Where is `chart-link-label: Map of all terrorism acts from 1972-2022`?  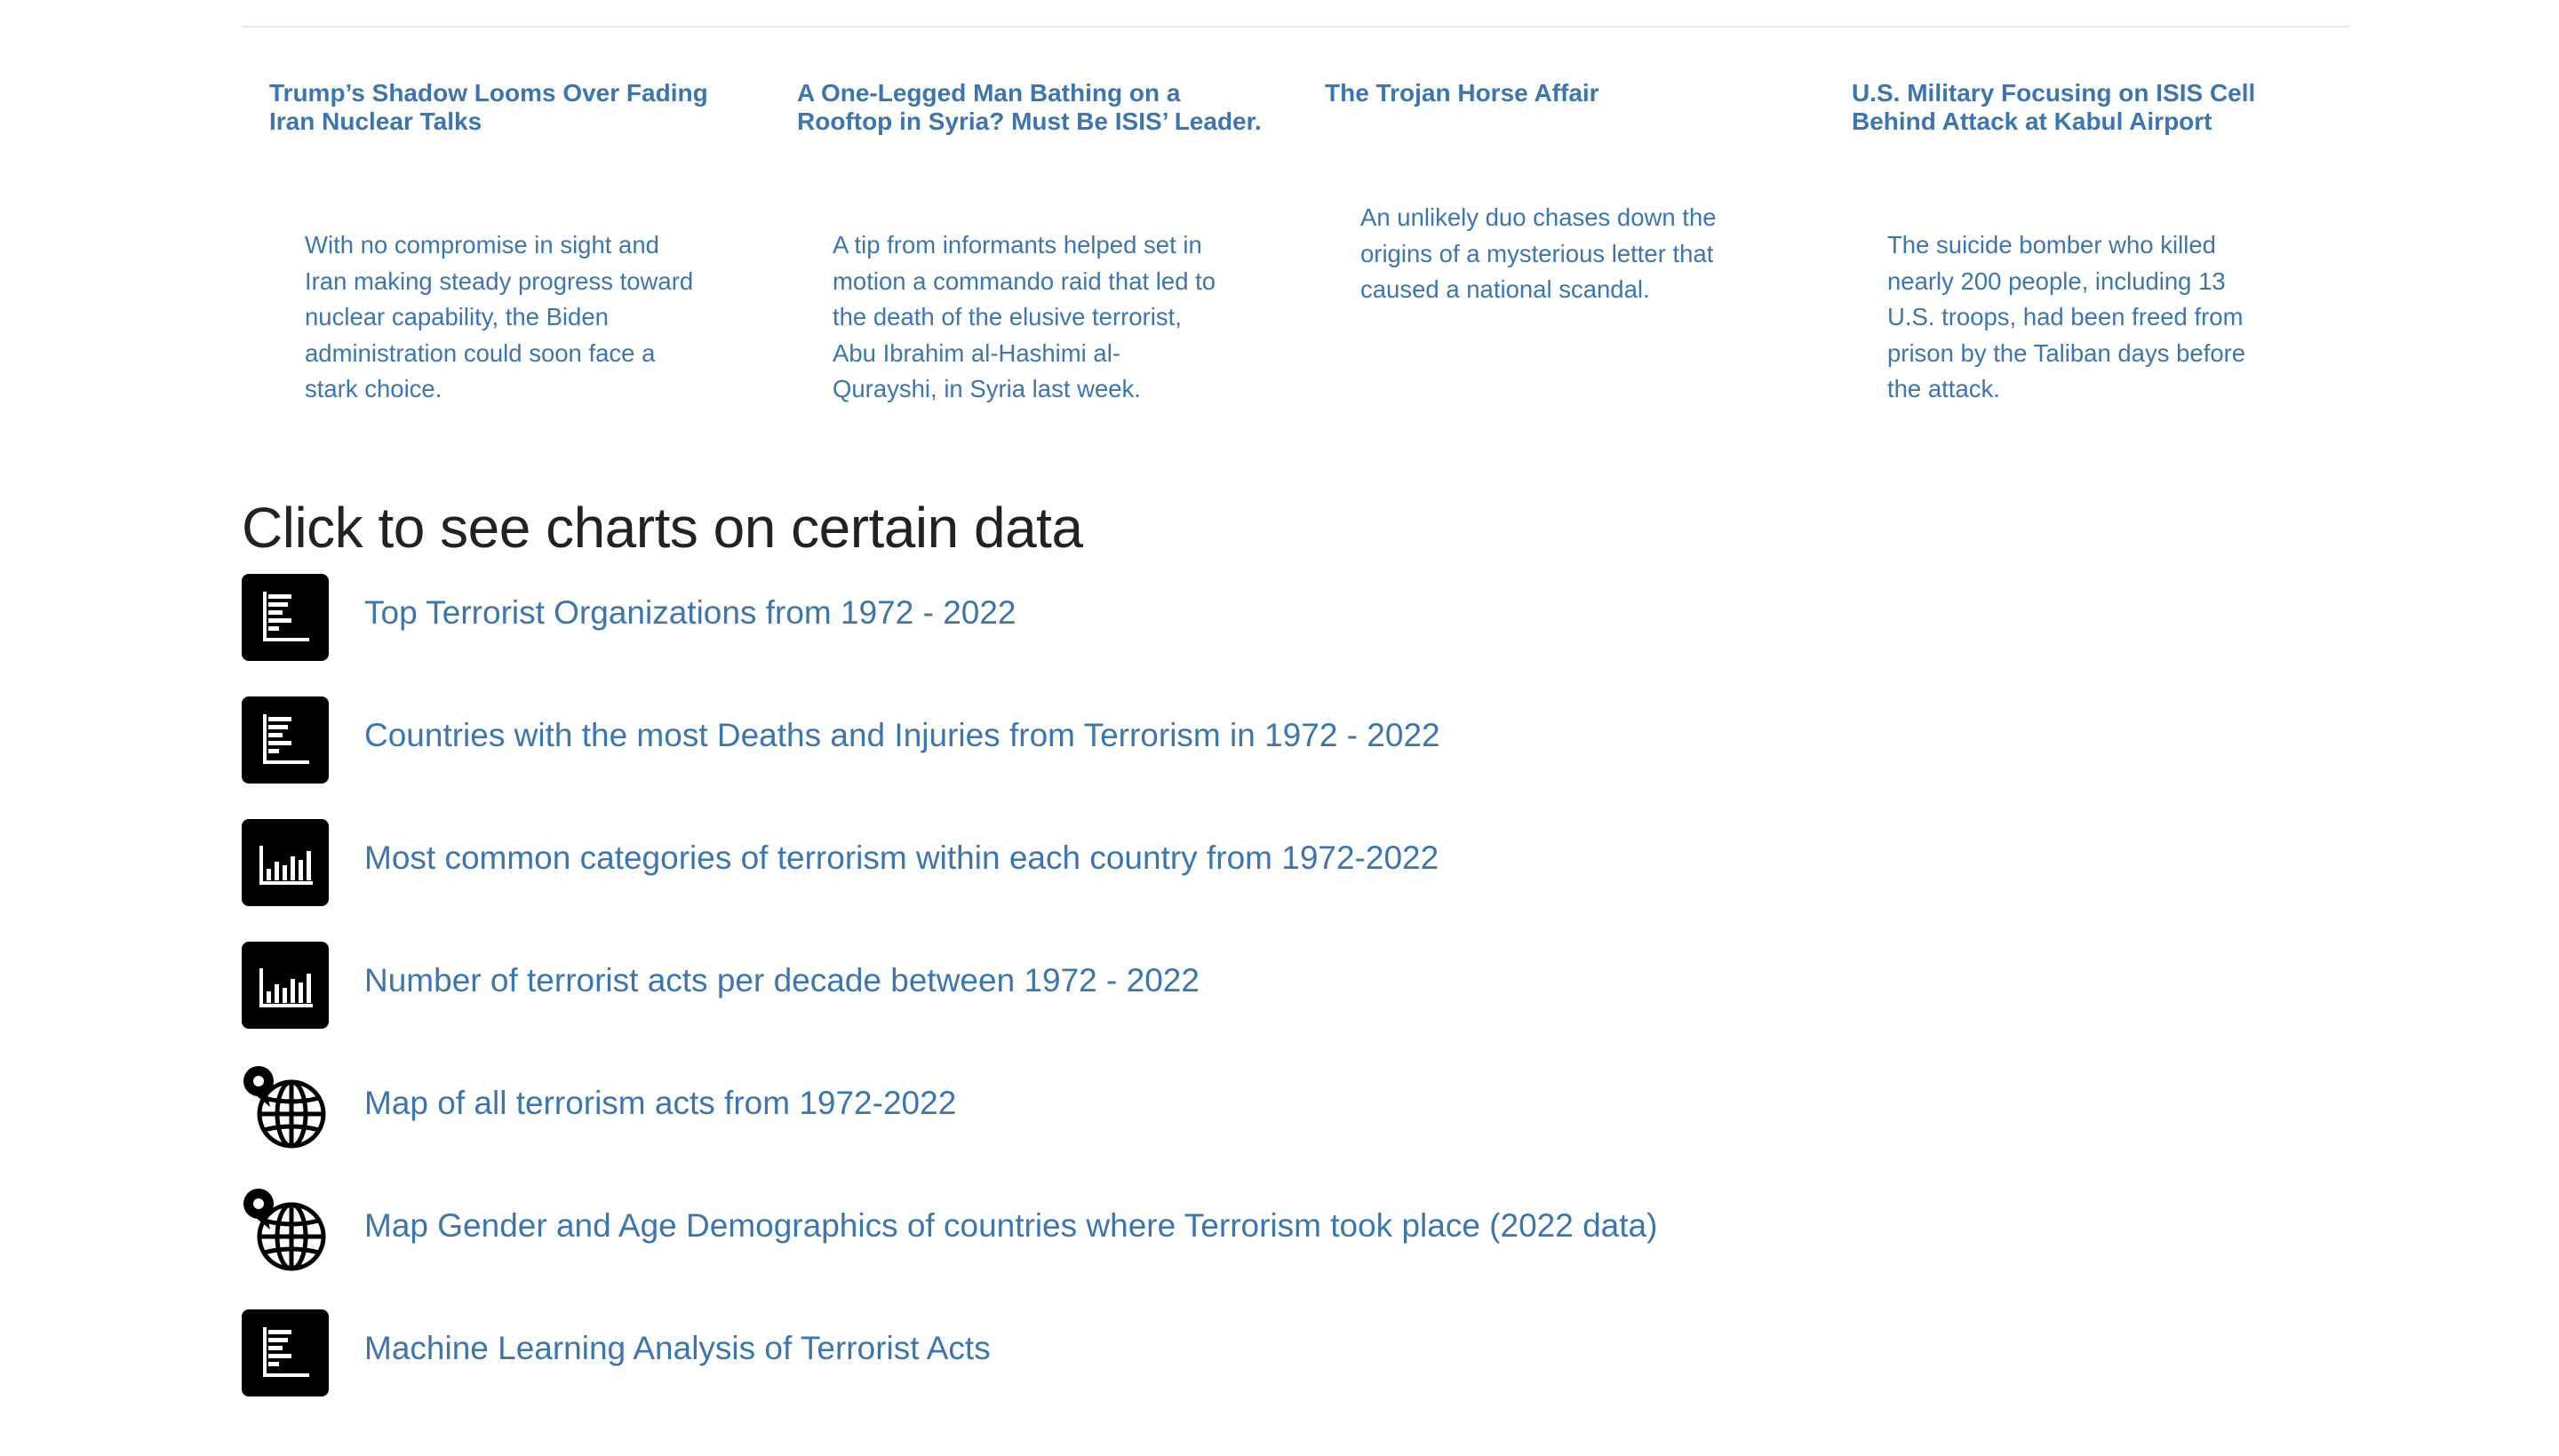 chart-link-label: Map of all terrorism acts from 1972-2022 is located at coordinates (660, 1103).